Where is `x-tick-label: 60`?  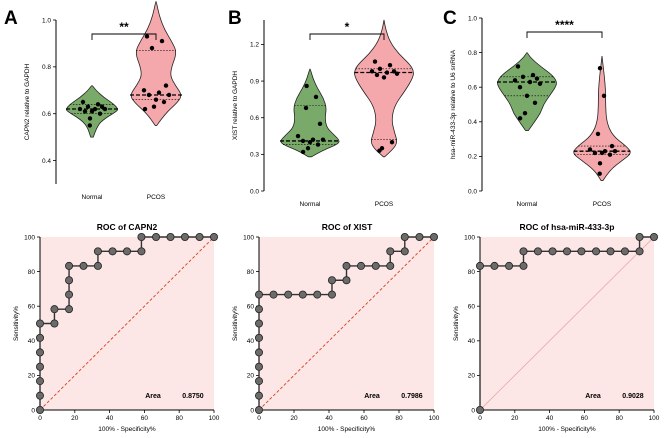 x-tick-label: 60 is located at coordinates (585, 418).